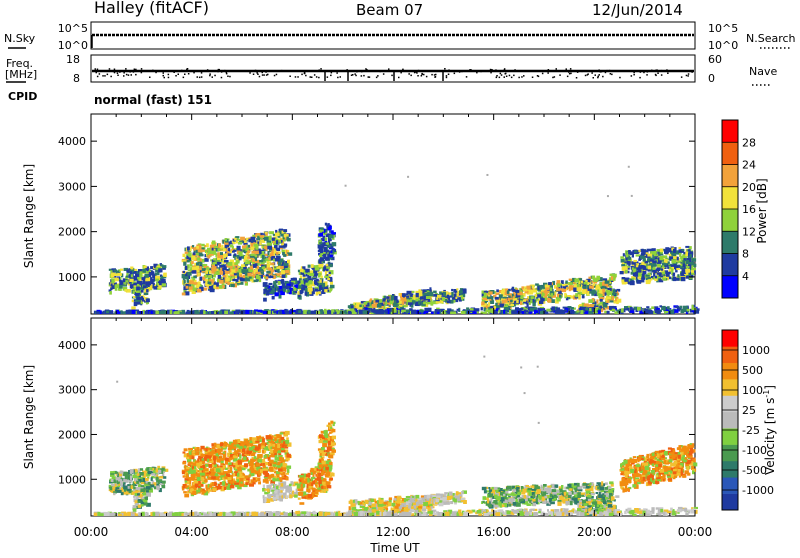 The width and height of the screenshot is (800, 558). What do you see at coordinates (73, 45) in the screenshot?
I see `nsky-tick-low: 10^0` at bounding box center [73, 45].